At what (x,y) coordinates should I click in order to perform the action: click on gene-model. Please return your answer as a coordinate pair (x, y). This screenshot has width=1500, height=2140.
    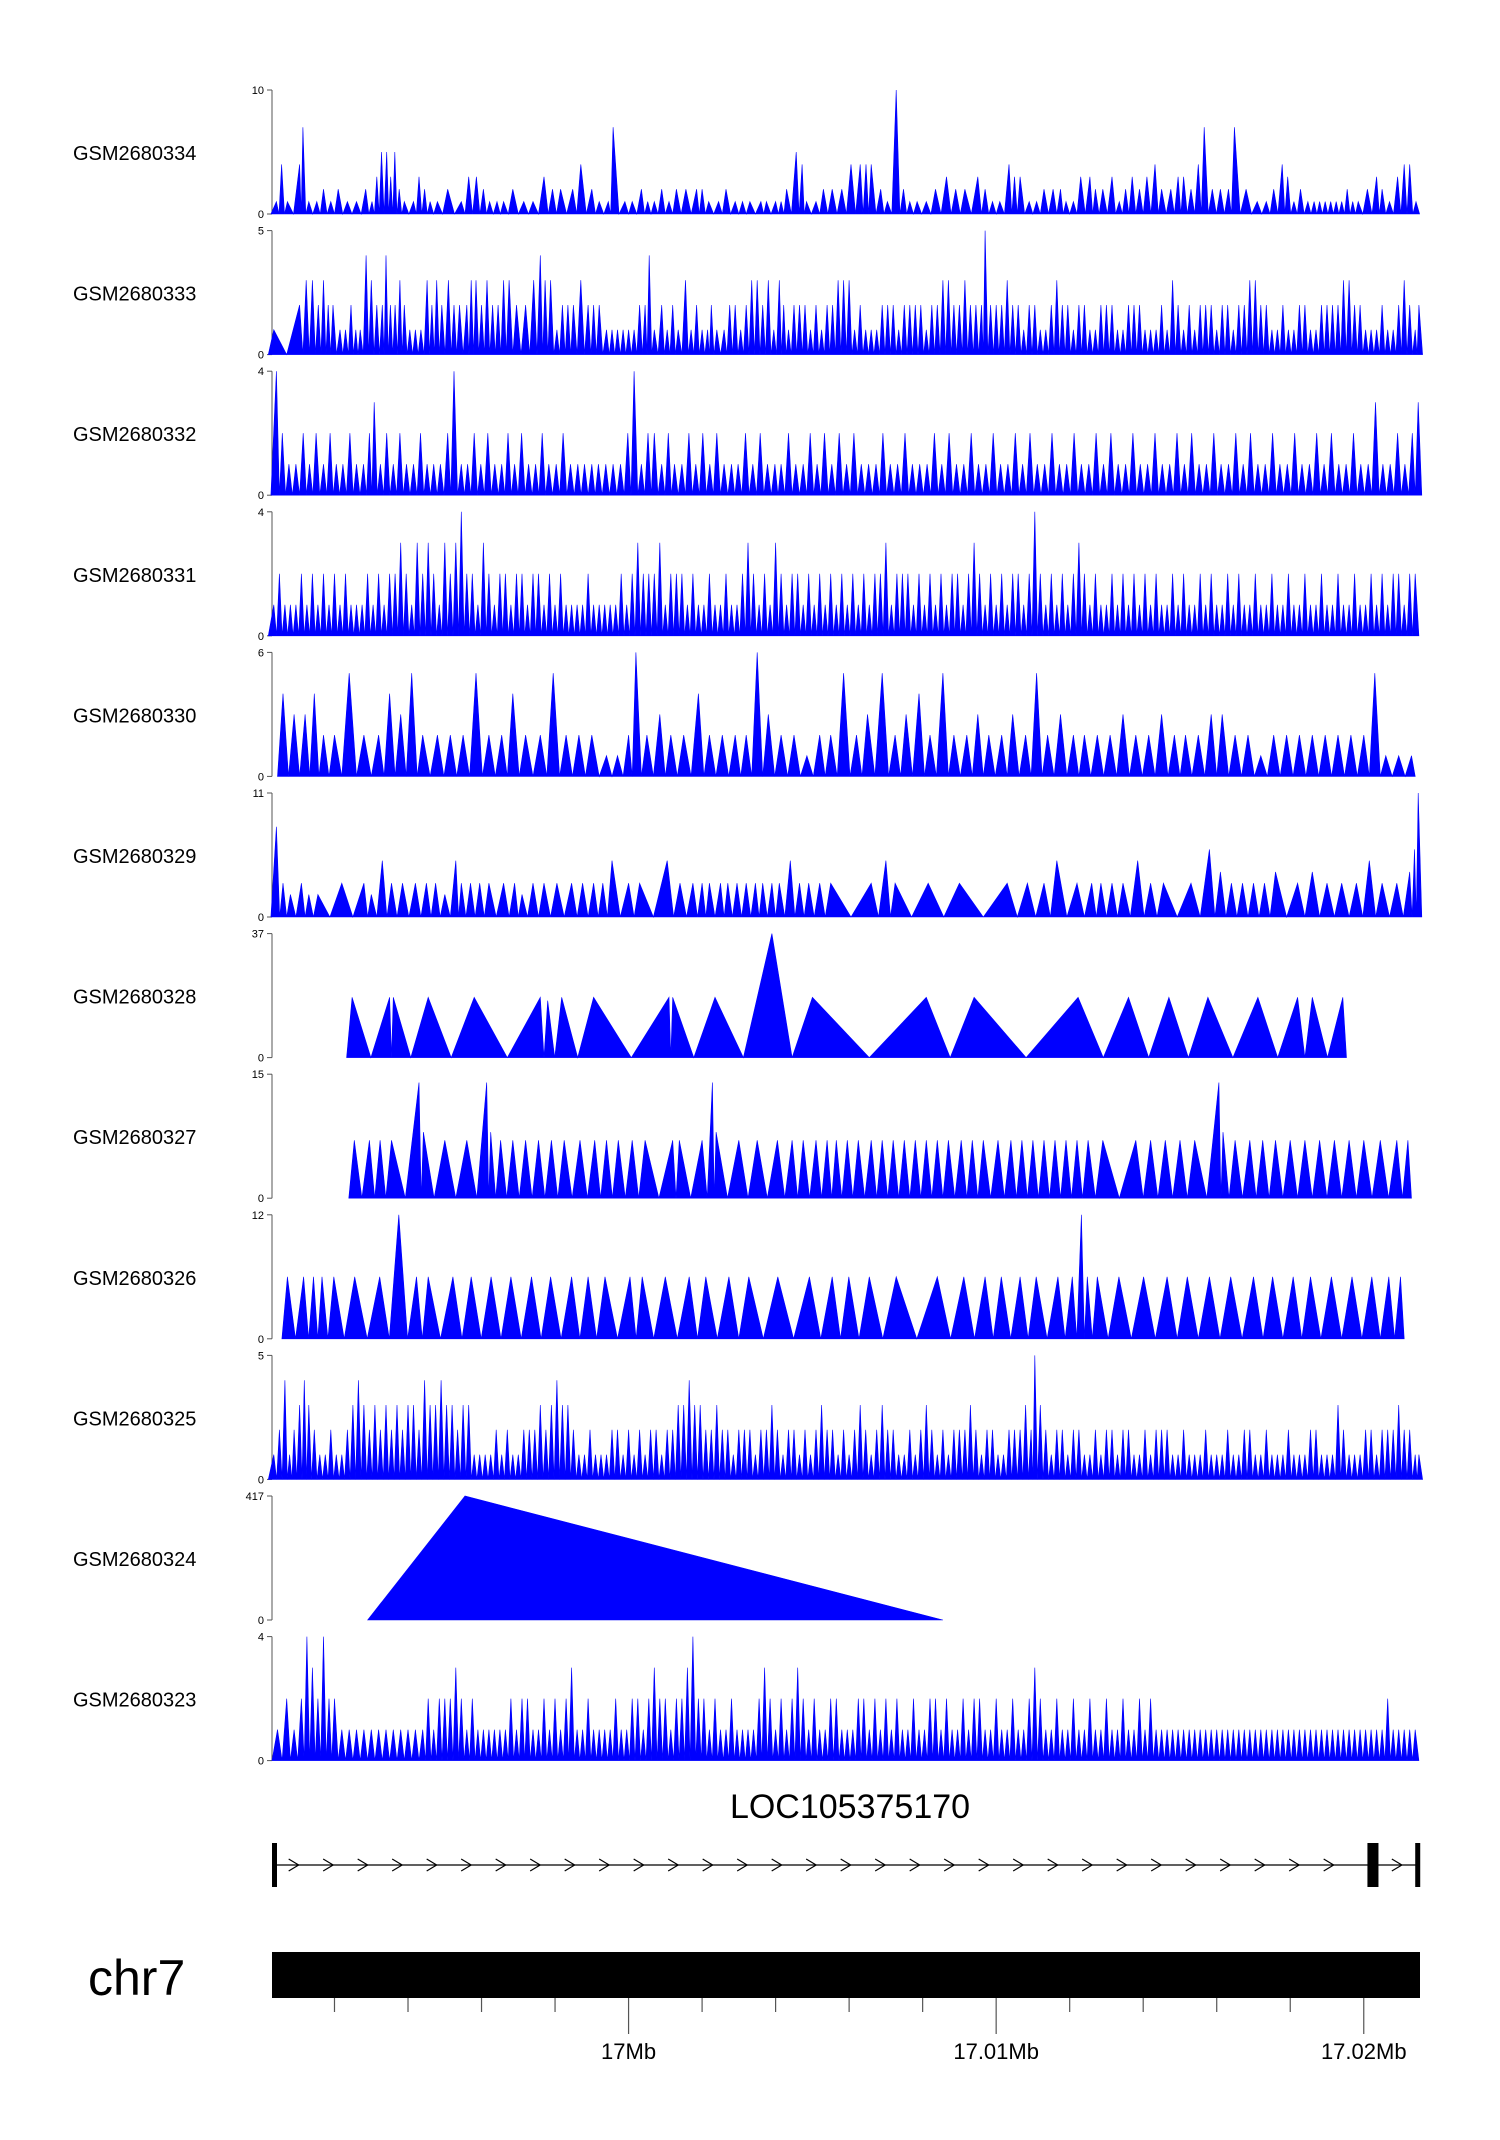
    Looking at the image, I should click on (846, 1865).